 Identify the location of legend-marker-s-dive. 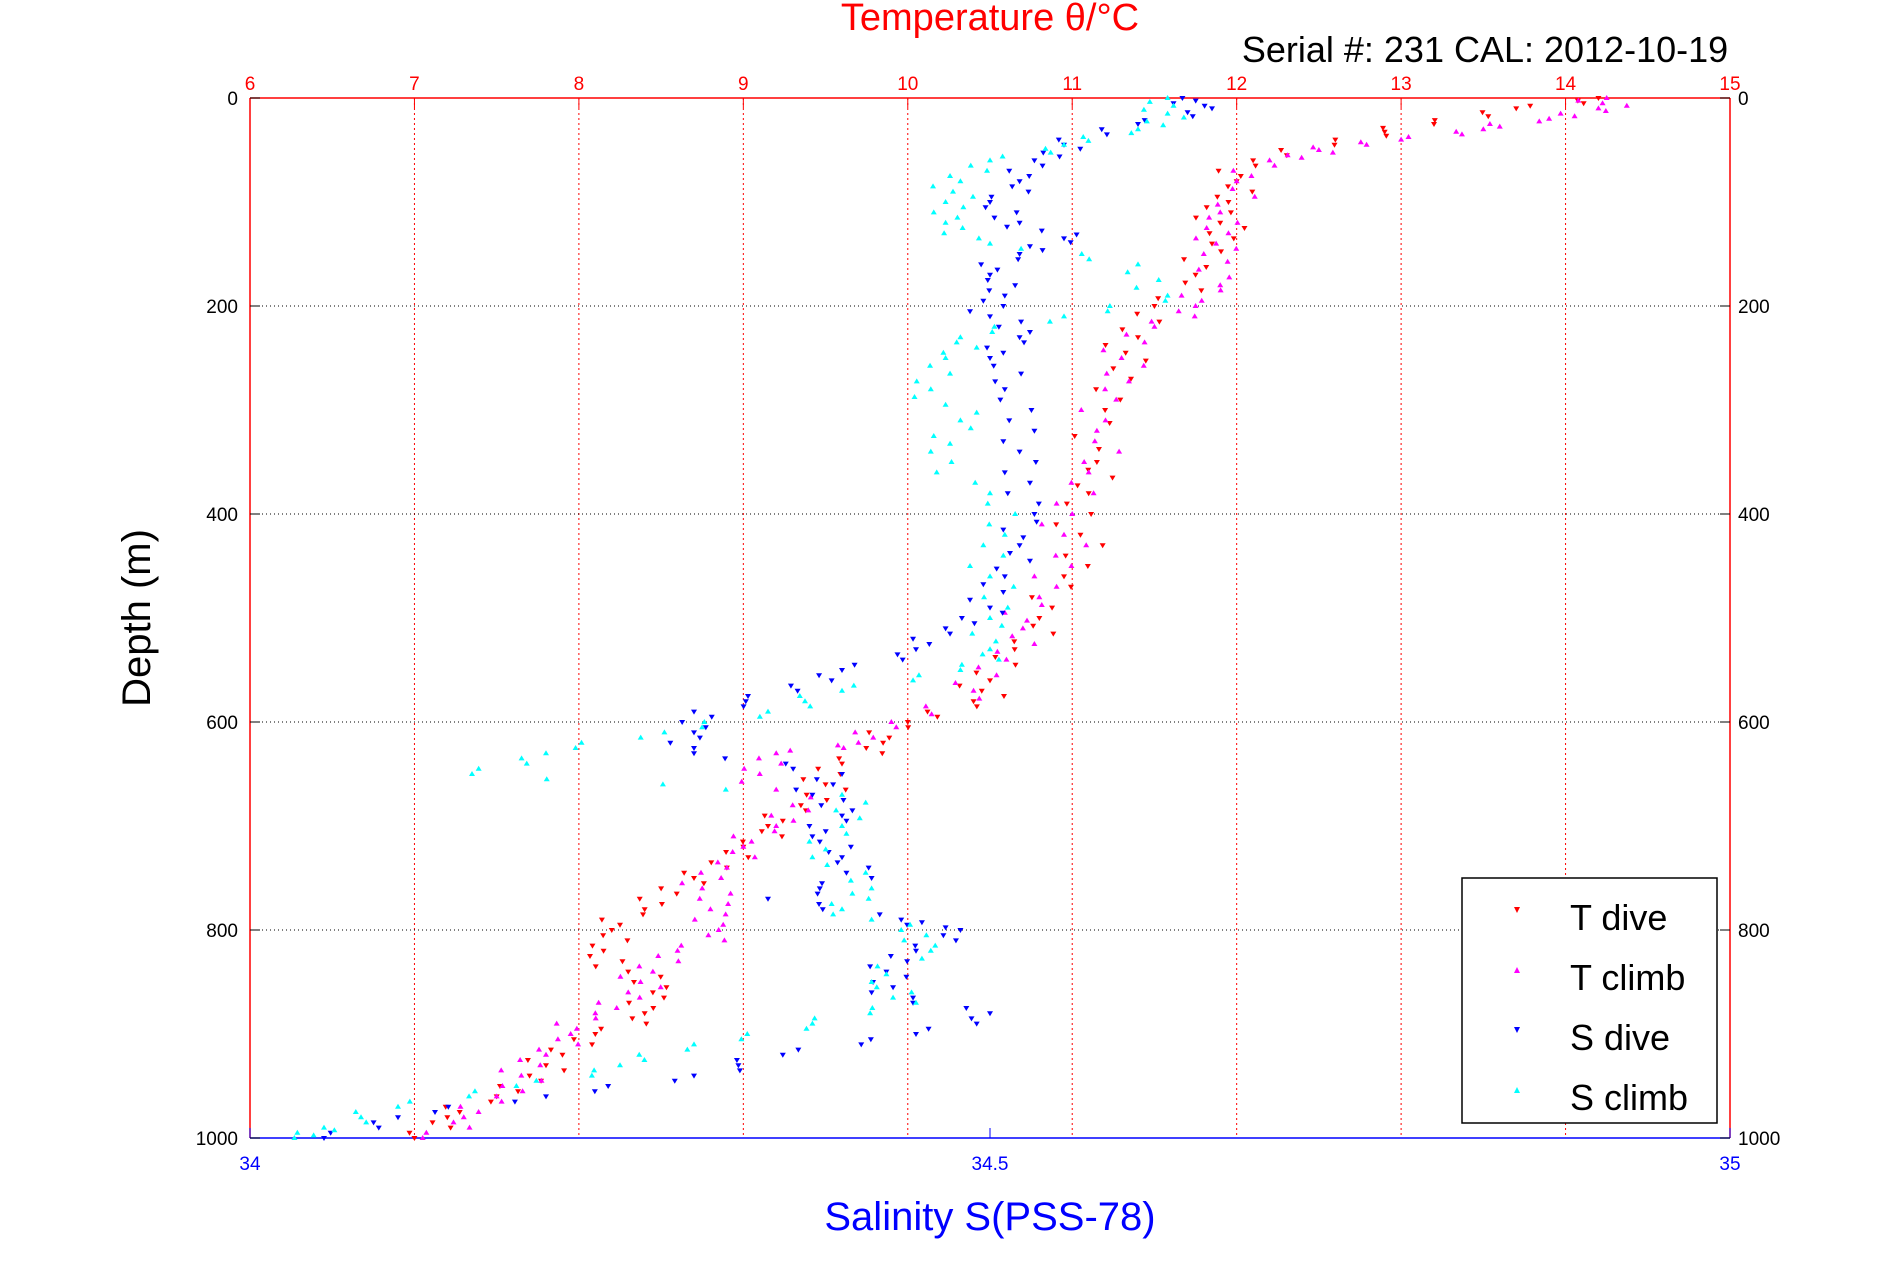
(1517, 1030).